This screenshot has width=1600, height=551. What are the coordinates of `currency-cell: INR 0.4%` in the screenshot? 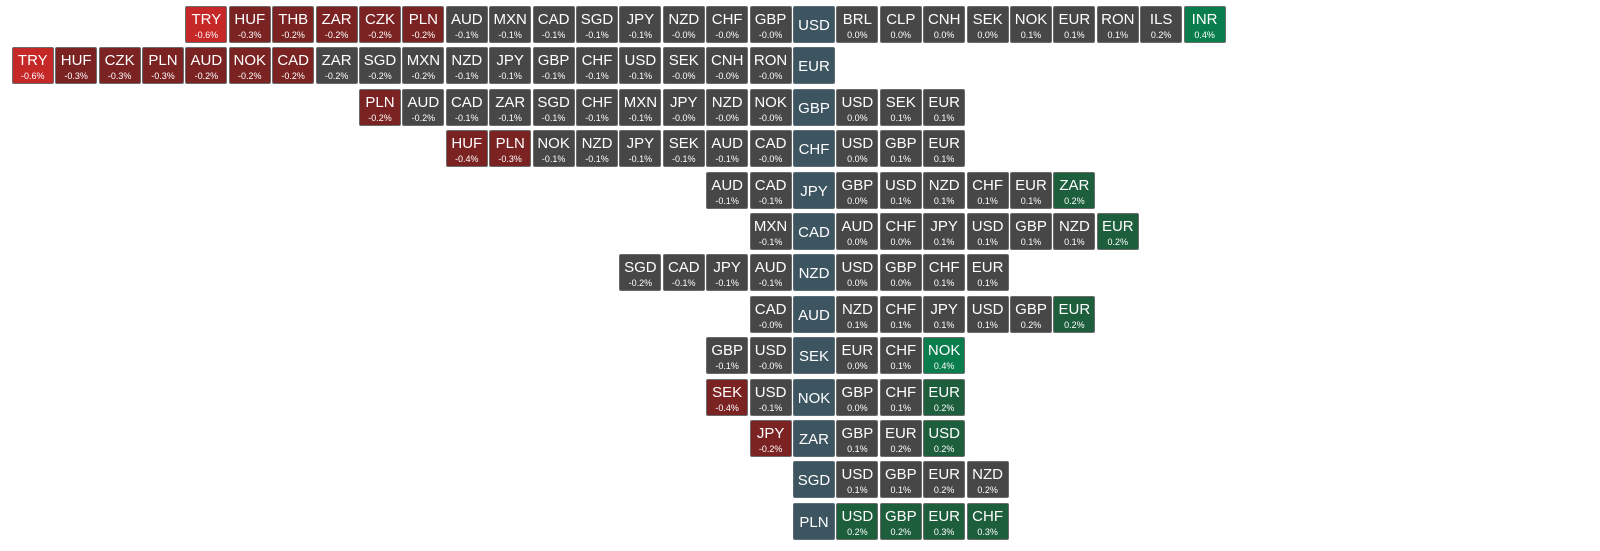 It's located at (1204, 24).